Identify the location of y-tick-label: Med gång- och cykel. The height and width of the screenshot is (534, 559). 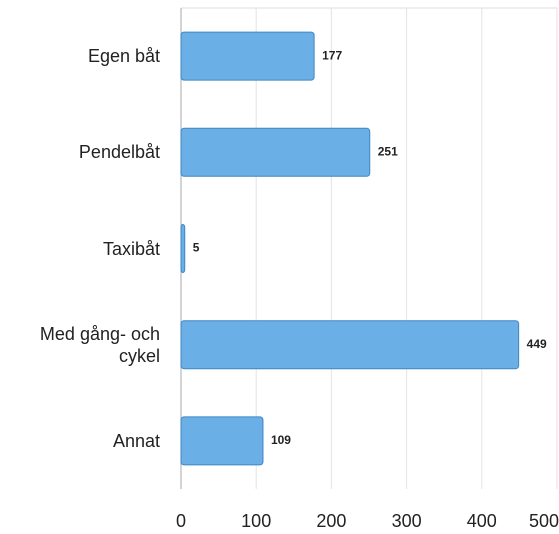
(99, 344).